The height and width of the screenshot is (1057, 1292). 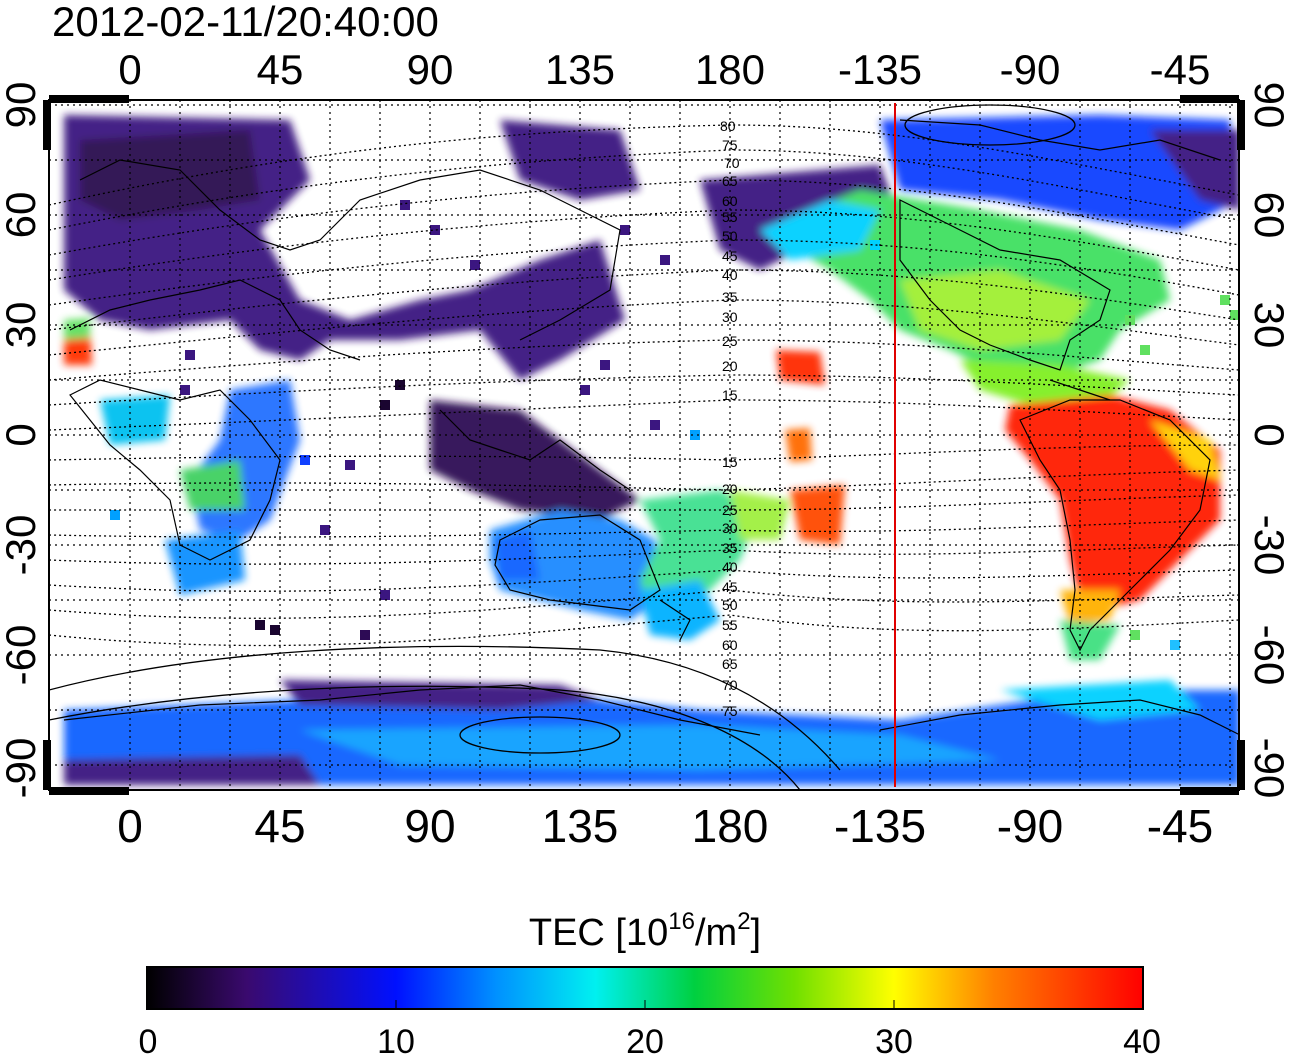 I want to click on region-south-america, so click(x=1112, y=502).